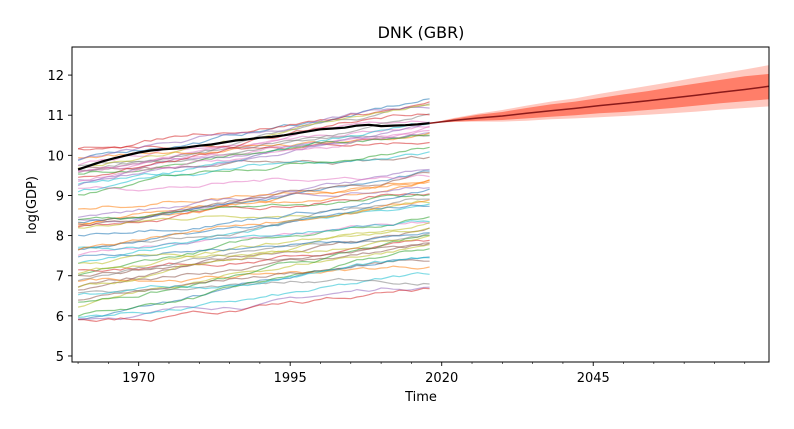 Image resolution: width=794 pixels, height=429 pixels. I want to click on x-axis-ticks: 1970 1995 2020 2045, so click(411, 374).